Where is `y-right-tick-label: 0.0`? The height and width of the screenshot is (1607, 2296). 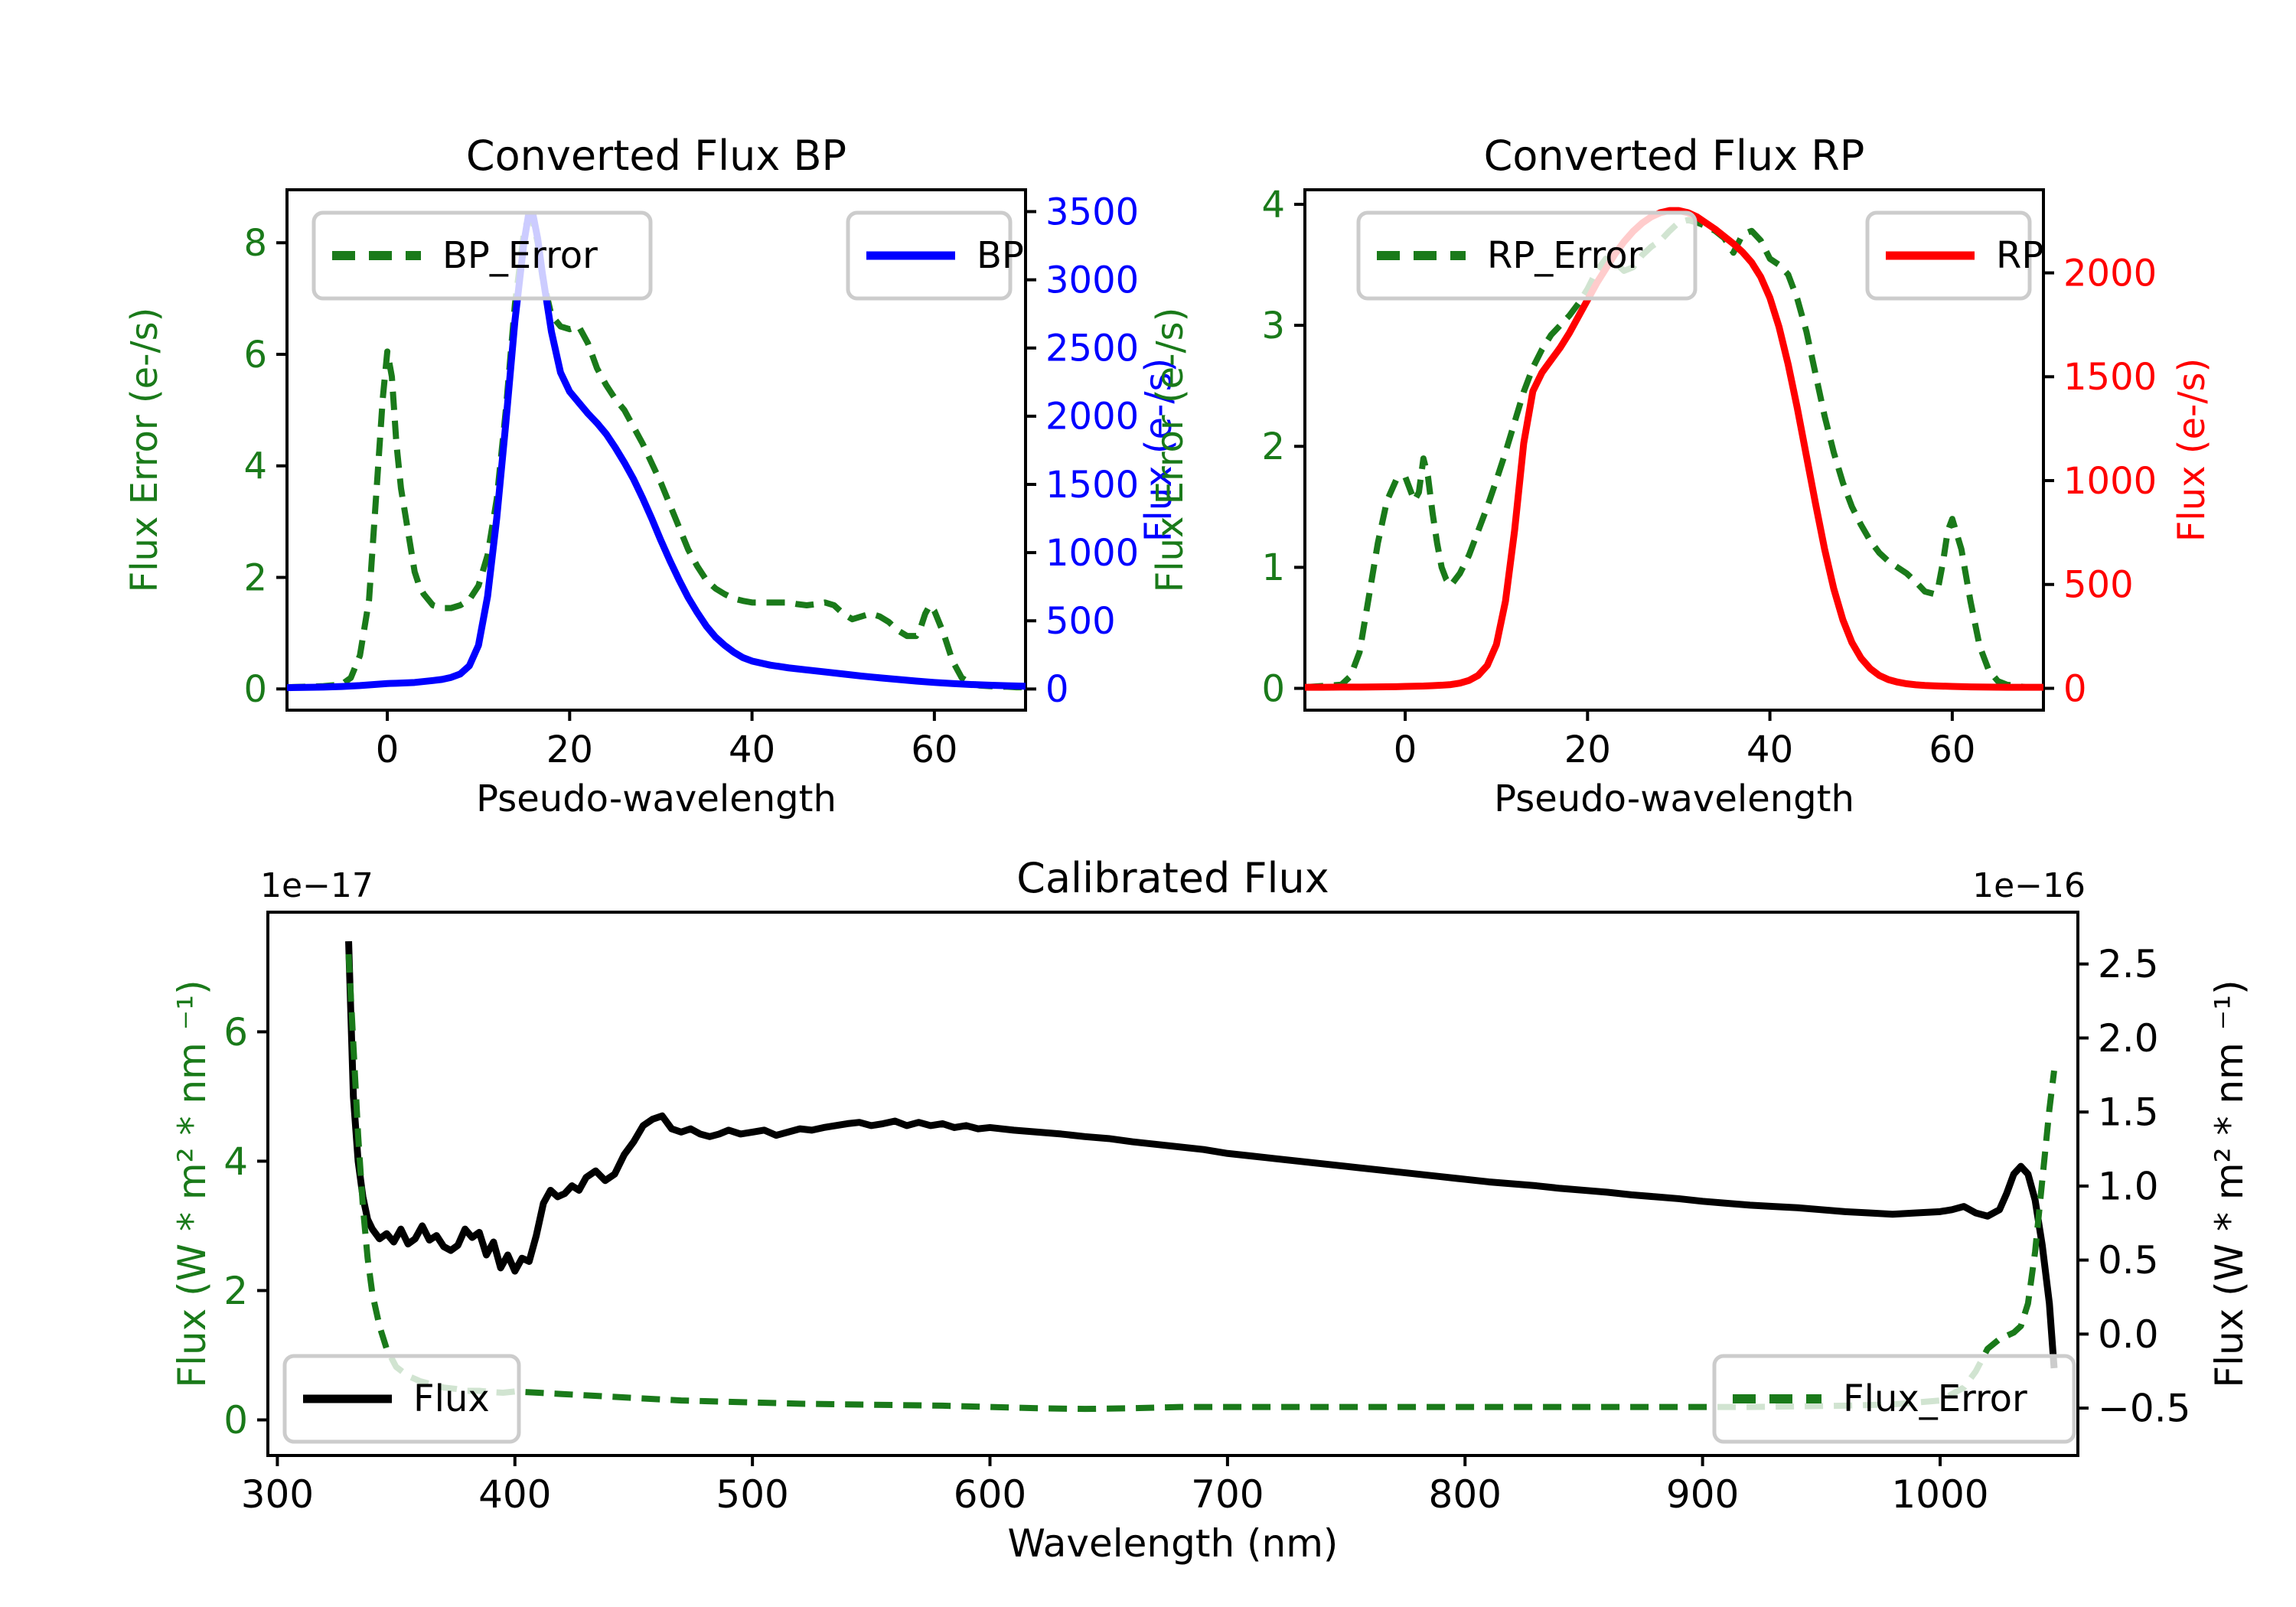
y-right-tick-label: 0.0 is located at coordinates (2128, 1334).